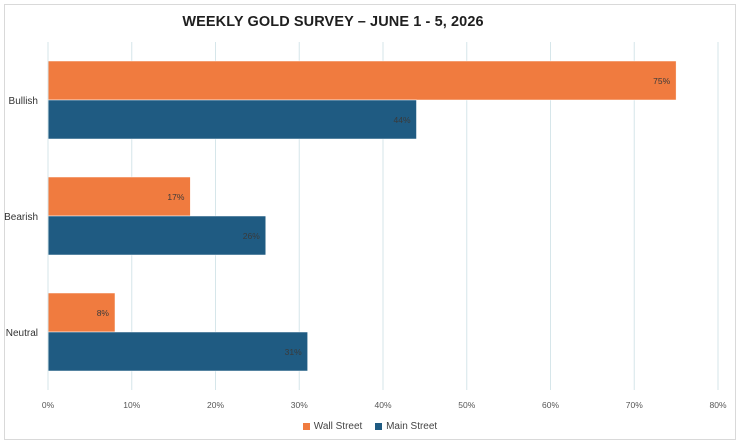 The image size is (740, 444). I want to click on data-label: 31%, so click(293, 352).